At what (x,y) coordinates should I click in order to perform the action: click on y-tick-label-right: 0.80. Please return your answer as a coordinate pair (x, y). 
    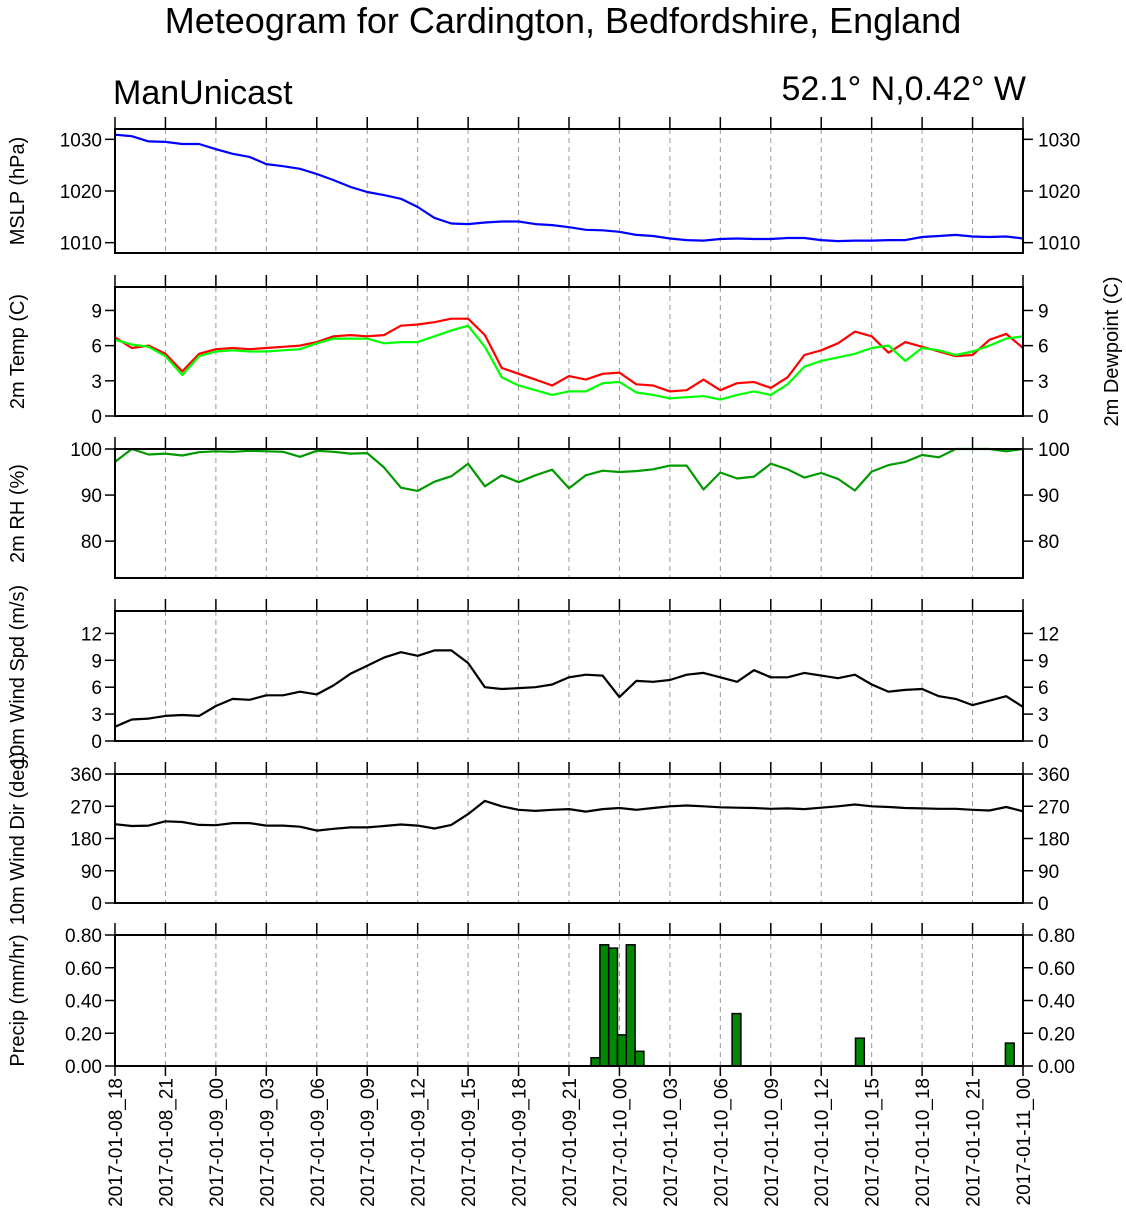
    Looking at the image, I should click on (1056, 936).